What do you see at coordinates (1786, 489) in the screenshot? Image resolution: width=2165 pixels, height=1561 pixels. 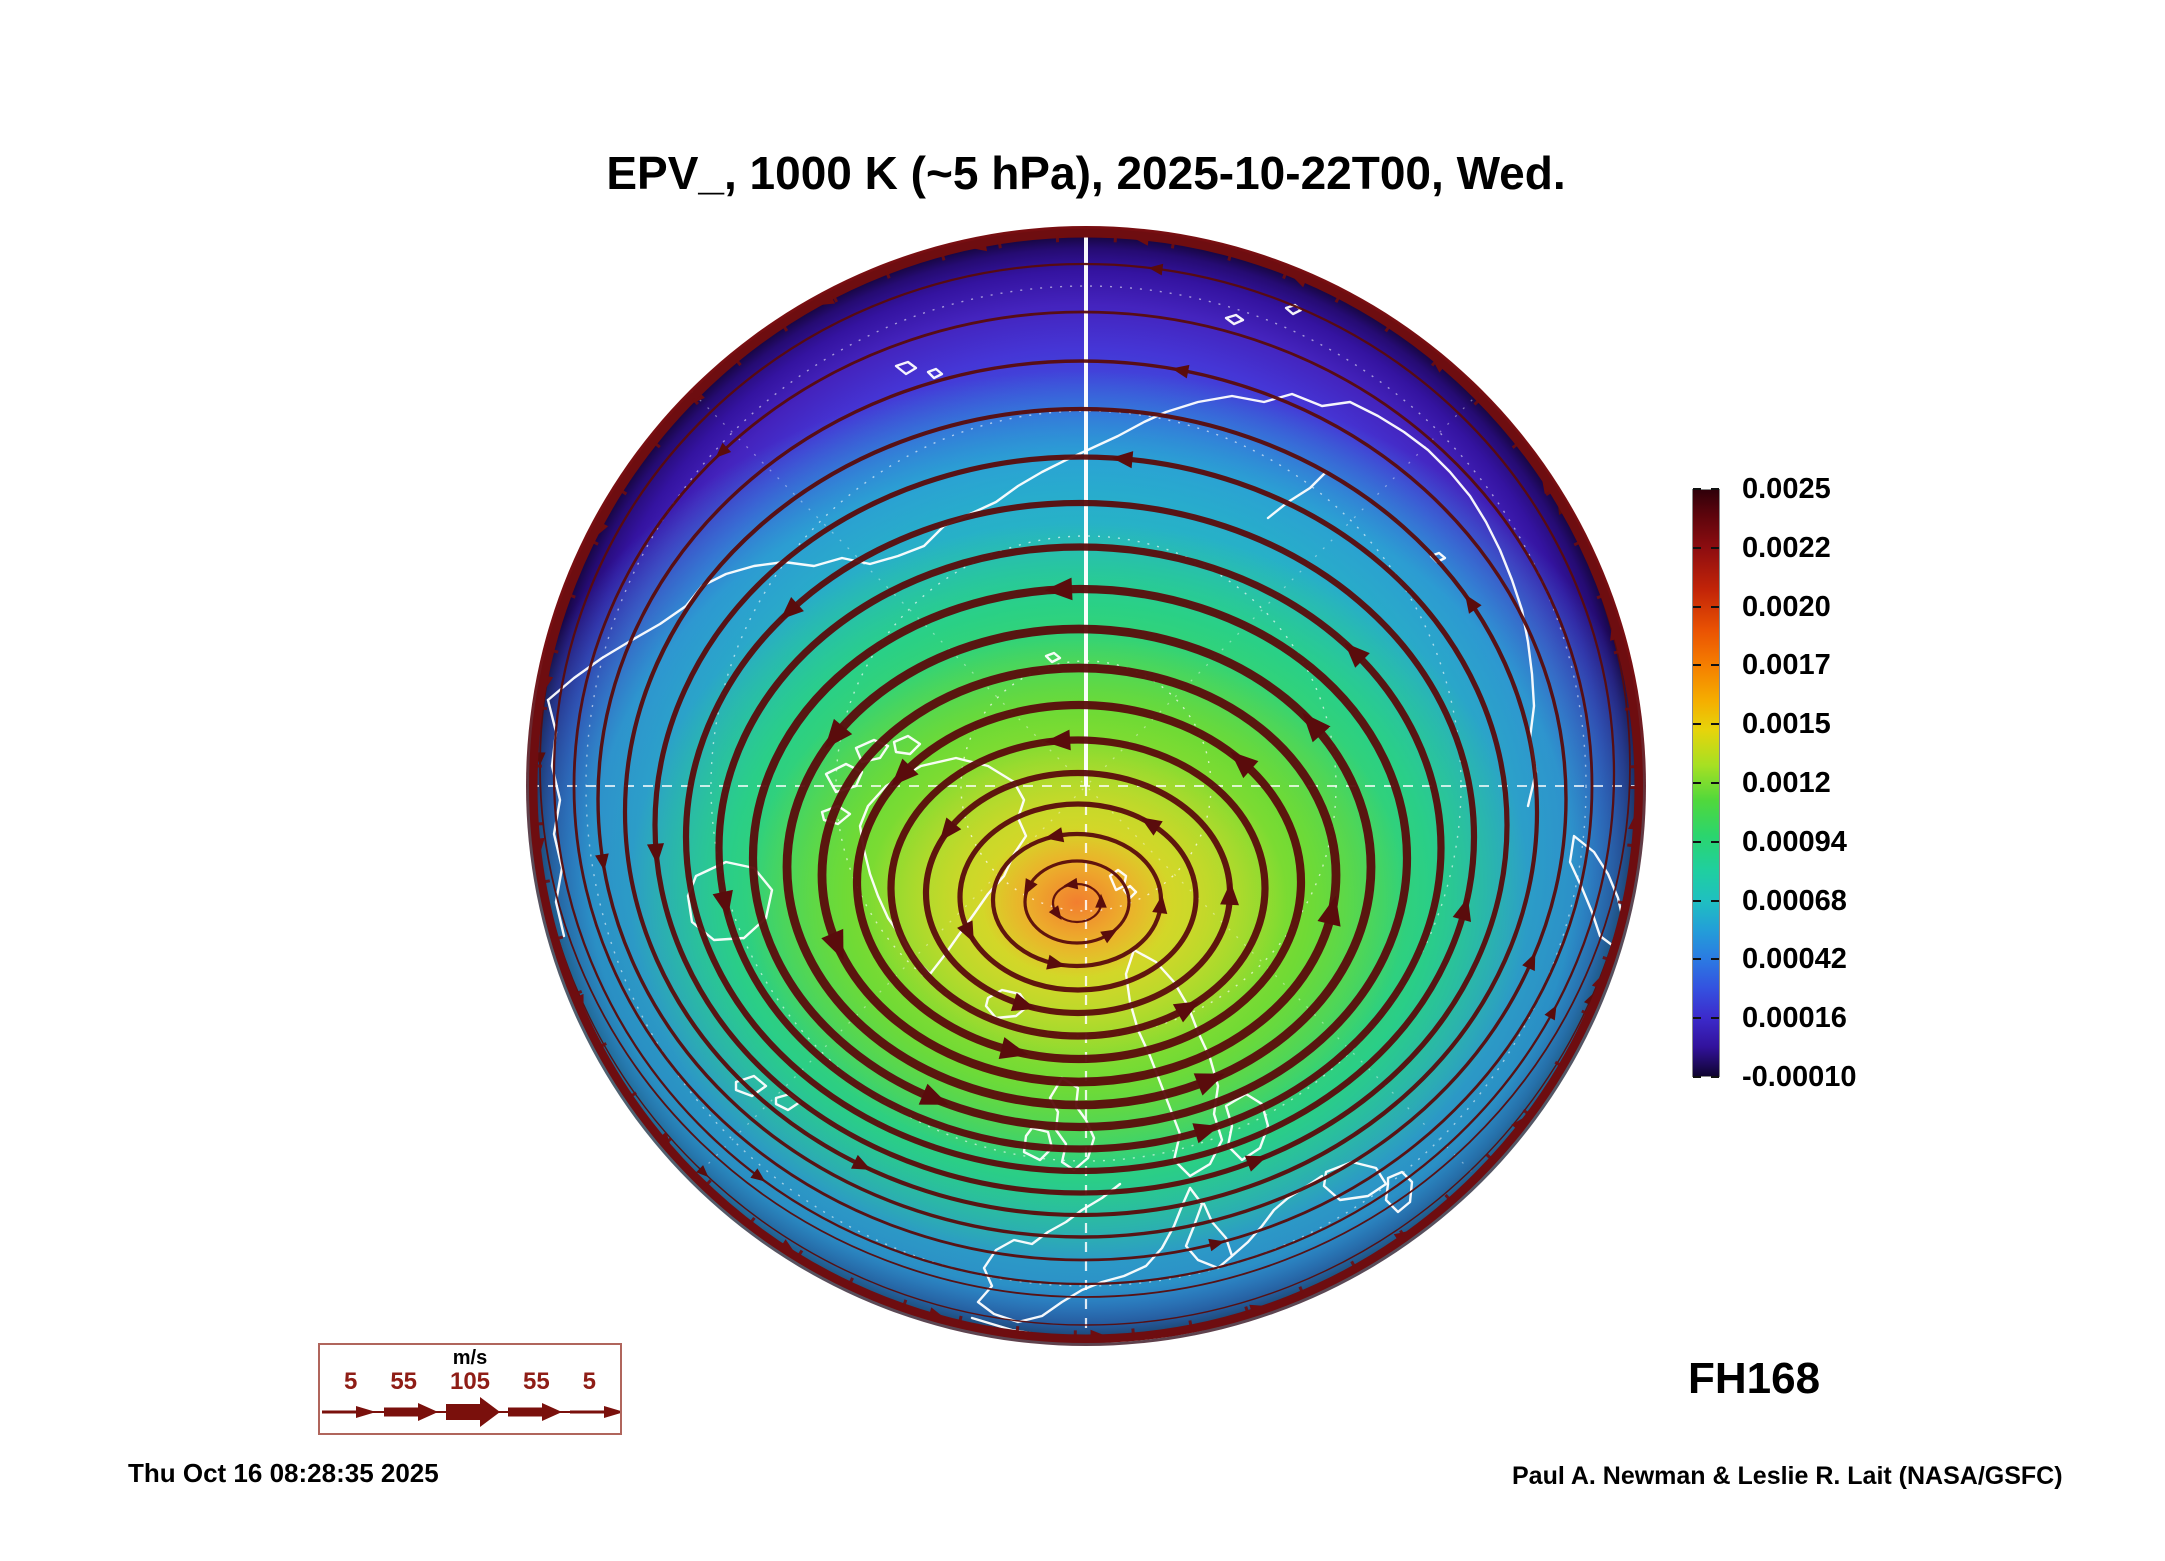 I see `colorbar-tick-label: 0.0025` at bounding box center [1786, 489].